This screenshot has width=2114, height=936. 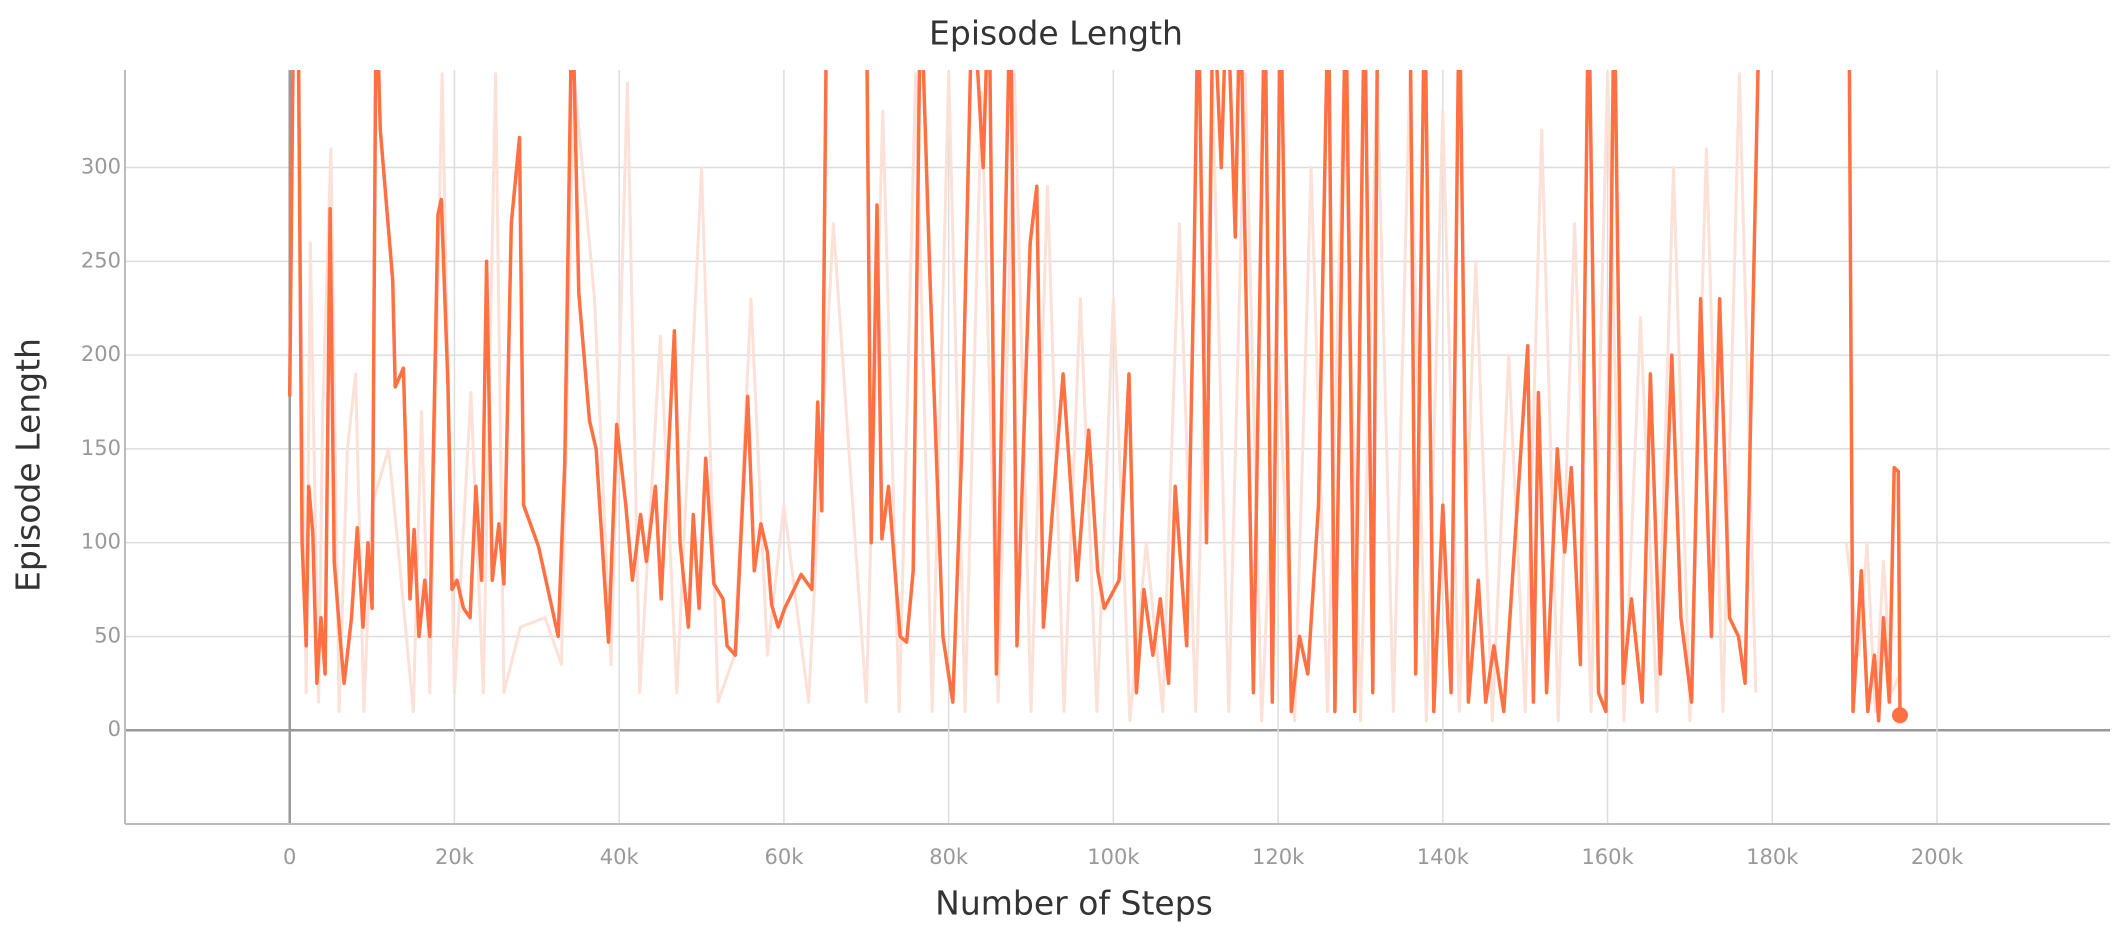 What do you see at coordinates (101, 260) in the screenshot?
I see `y-tick-label: 250` at bounding box center [101, 260].